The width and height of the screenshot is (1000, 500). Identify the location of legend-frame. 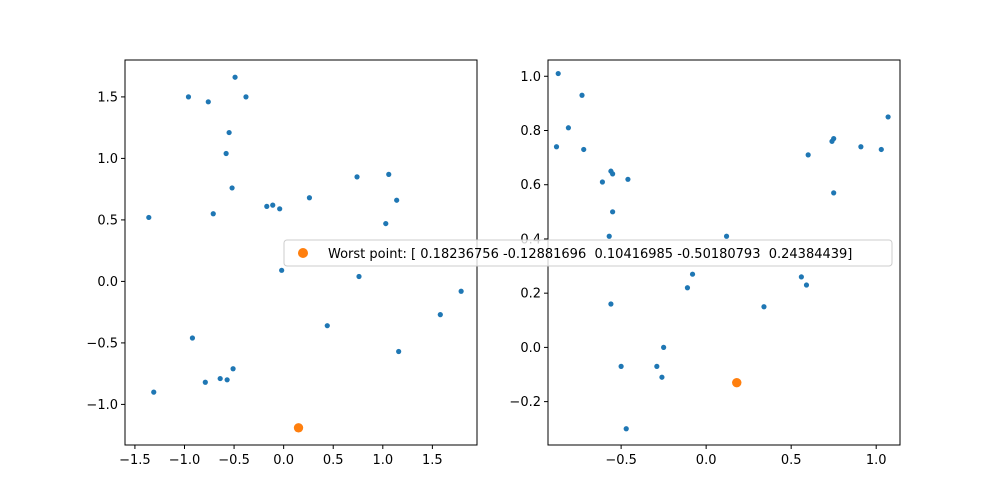
(588, 253).